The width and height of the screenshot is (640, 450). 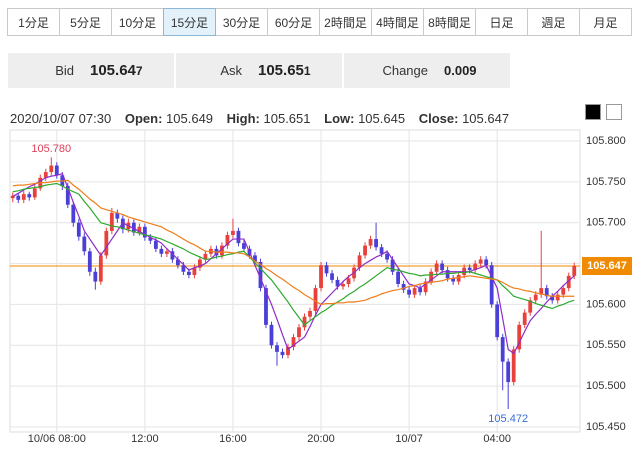 I want to click on ask-cell: Ask 105.651, so click(x=258, y=70).